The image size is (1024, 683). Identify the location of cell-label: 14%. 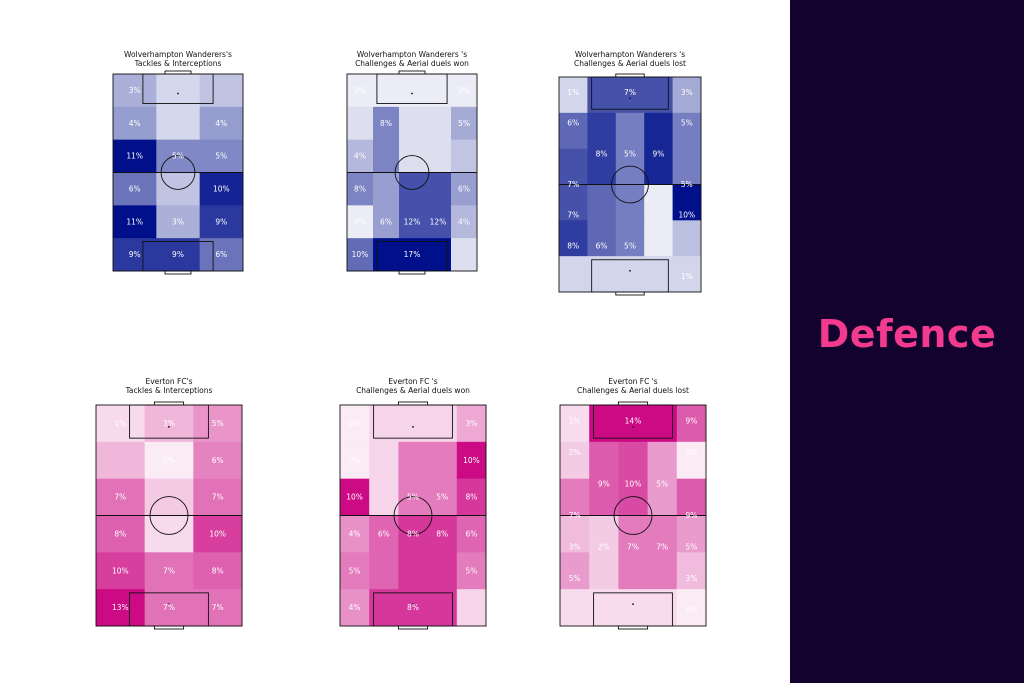
(633, 420).